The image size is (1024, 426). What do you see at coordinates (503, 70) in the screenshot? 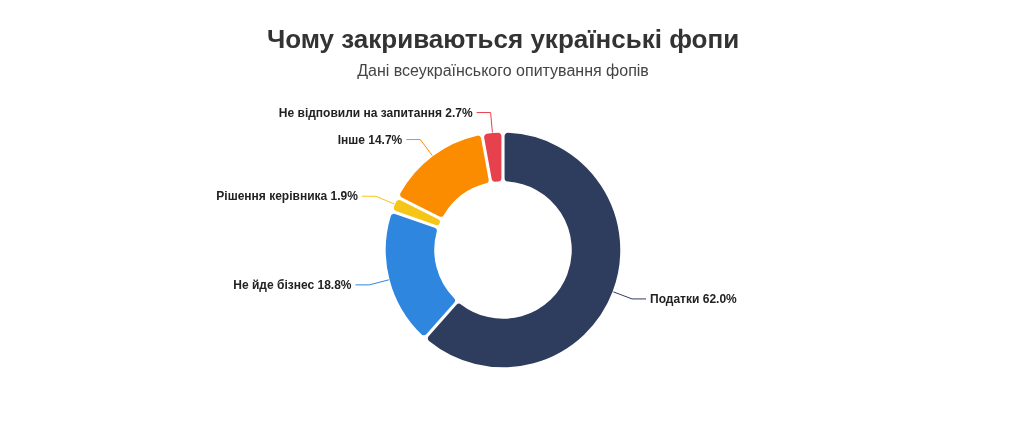
I see `chart-subtitle: Дані всеукраїнського опитування фопів` at bounding box center [503, 70].